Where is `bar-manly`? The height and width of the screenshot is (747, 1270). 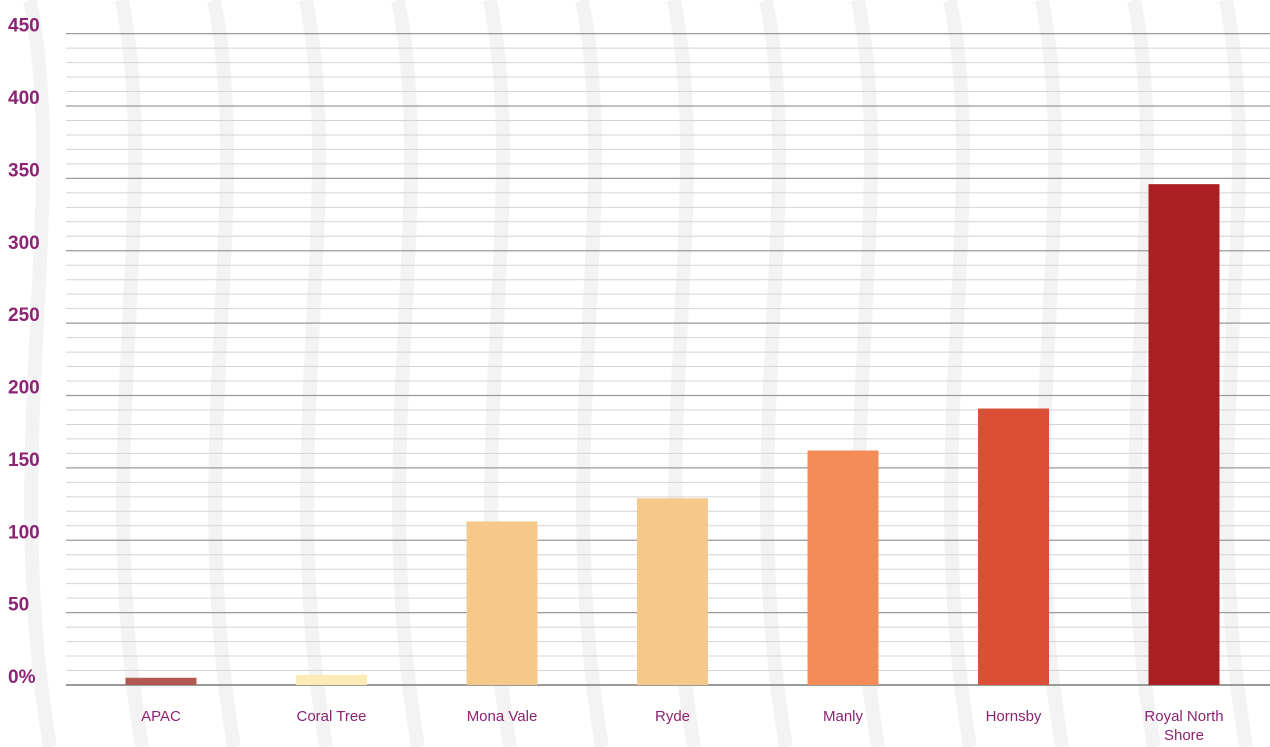
bar-manly is located at coordinates (843, 567).